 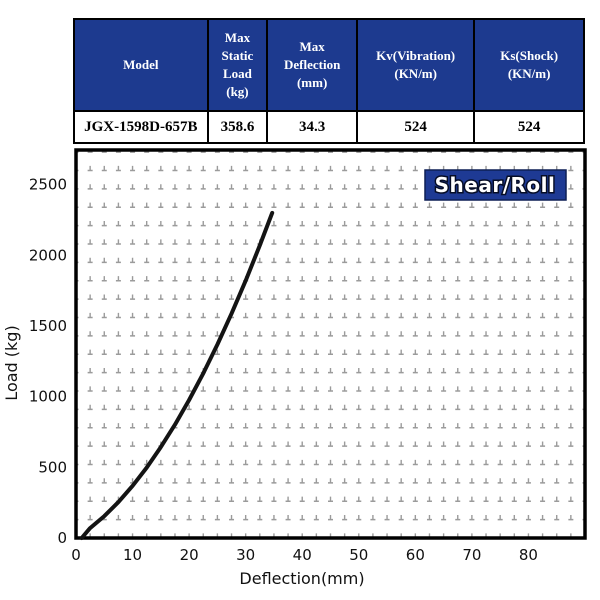 I want to click on x-tick-label: 70, so click(x=471, y=555).